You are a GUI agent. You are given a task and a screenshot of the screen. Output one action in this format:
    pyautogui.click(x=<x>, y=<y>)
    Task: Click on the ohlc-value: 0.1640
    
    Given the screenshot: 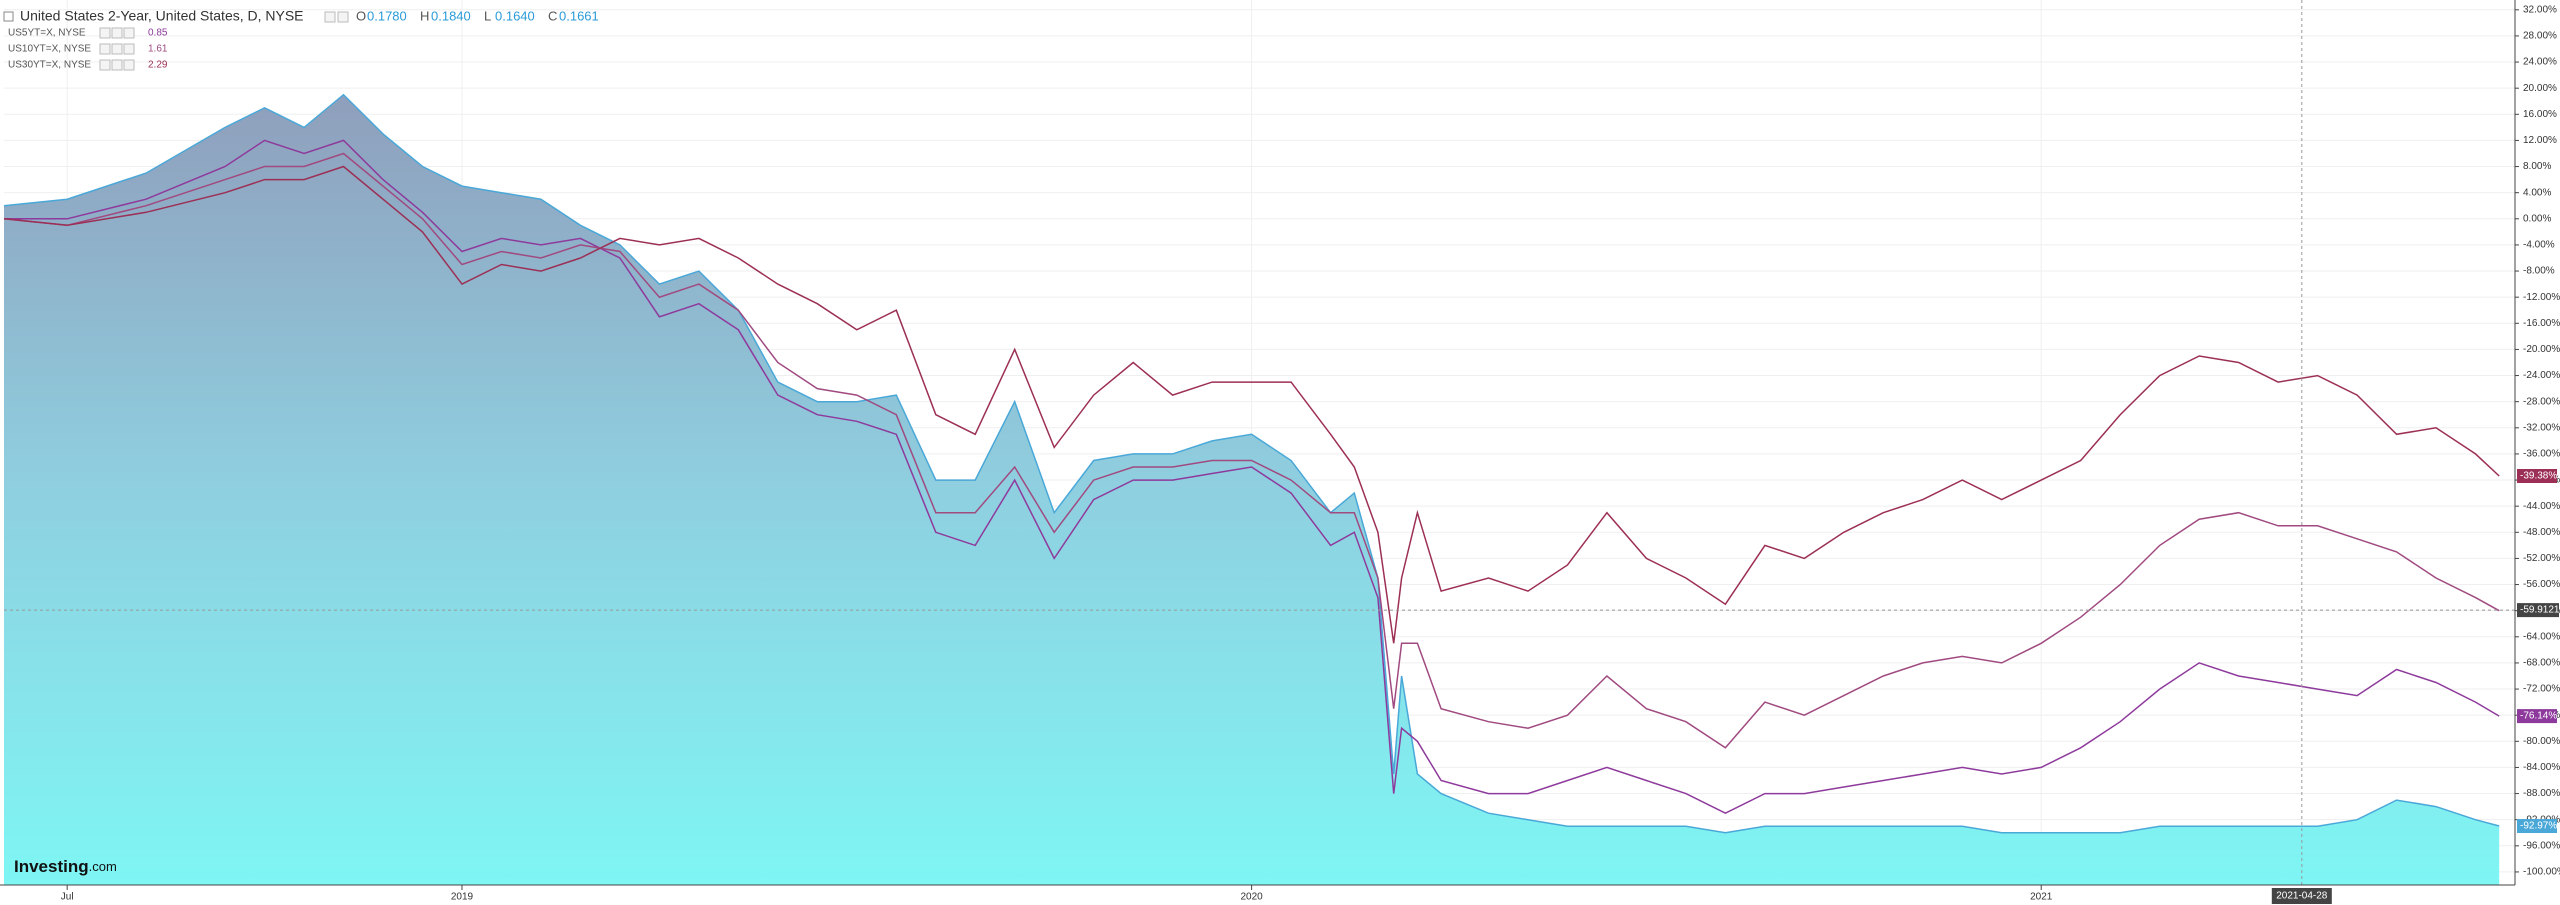 What is the action you would take?
    pyautogui.click(x=515, y=15)
    